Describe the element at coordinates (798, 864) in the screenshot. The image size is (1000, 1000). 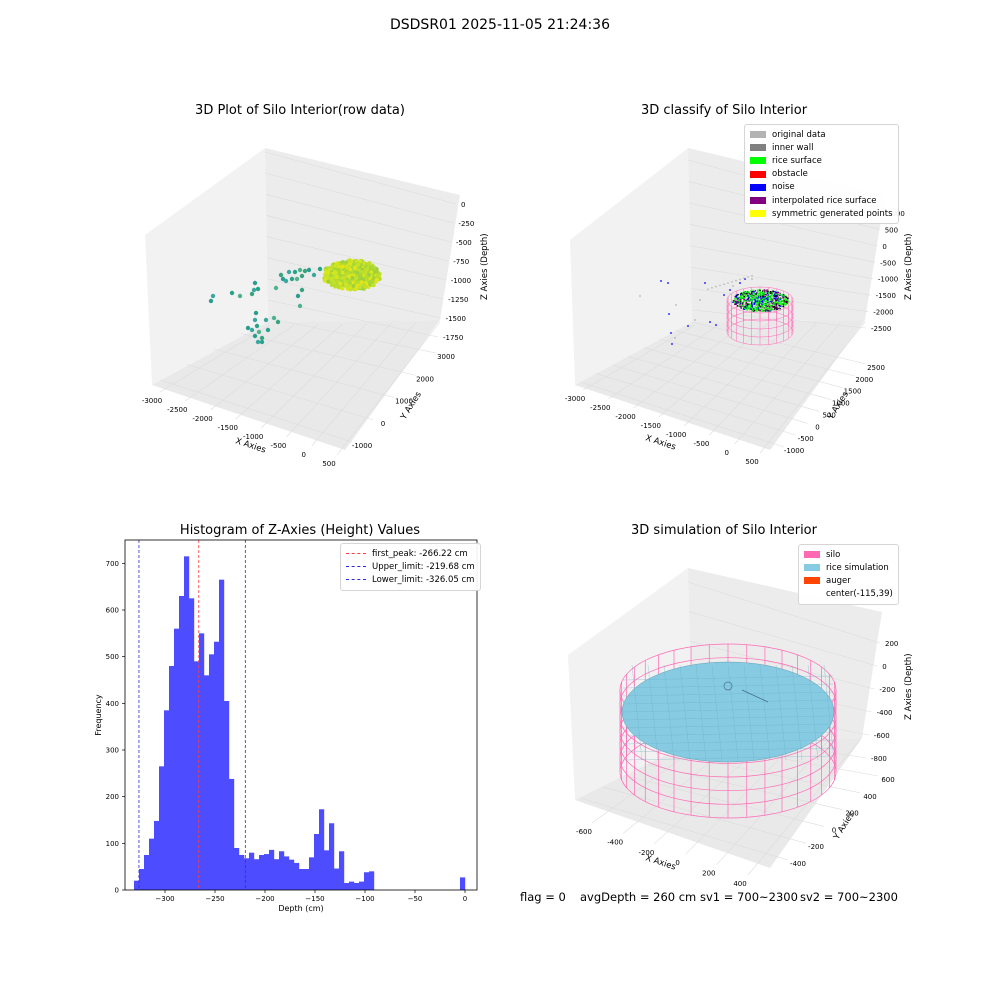
I see `panel4-y-tick-label: -400` at that location.